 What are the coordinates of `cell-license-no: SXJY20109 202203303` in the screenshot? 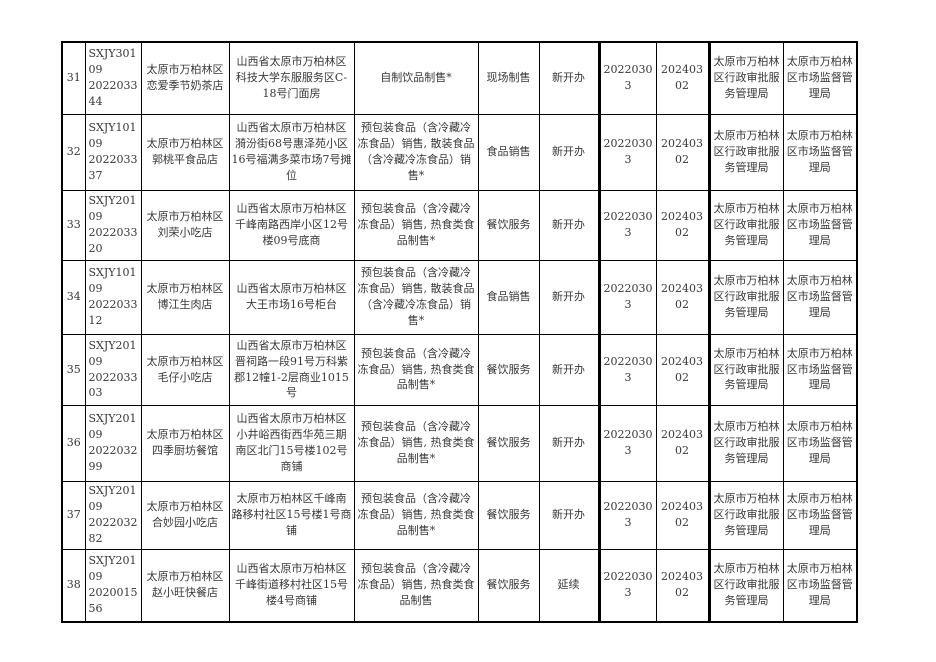 It's located at (113, 369).